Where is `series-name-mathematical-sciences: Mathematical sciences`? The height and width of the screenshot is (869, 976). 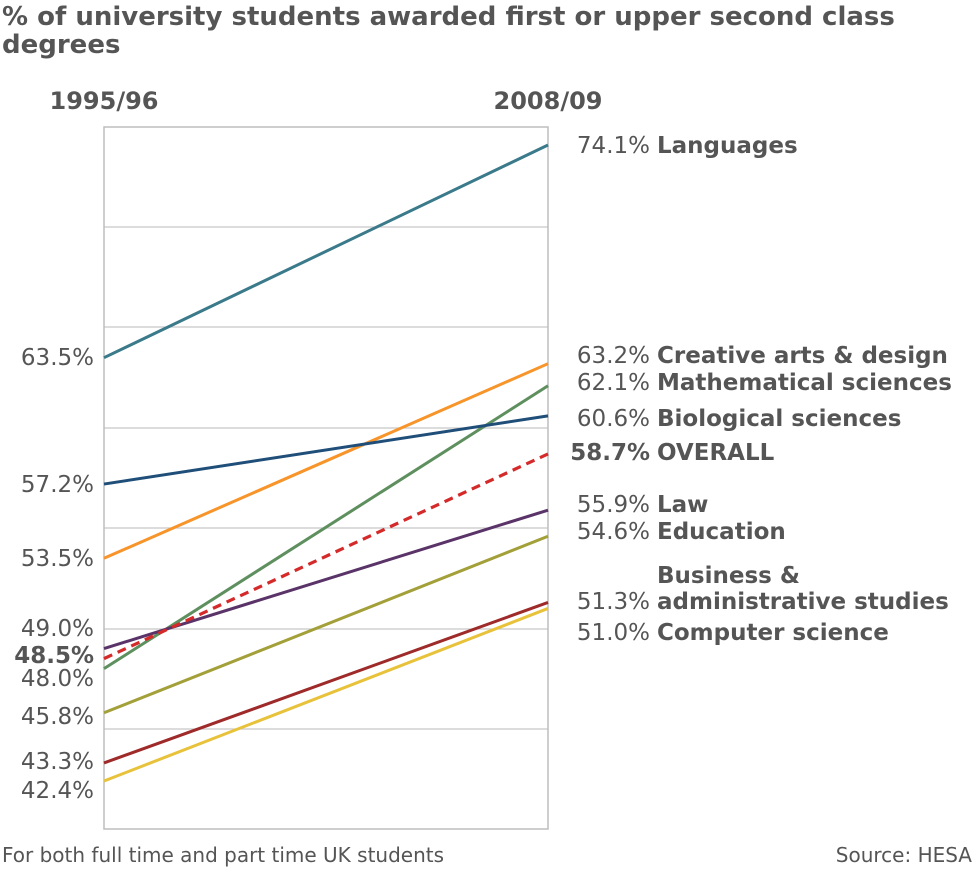
series-name-mathematical-sciences: Mathematical sciences is located at coordinates (804, 383).